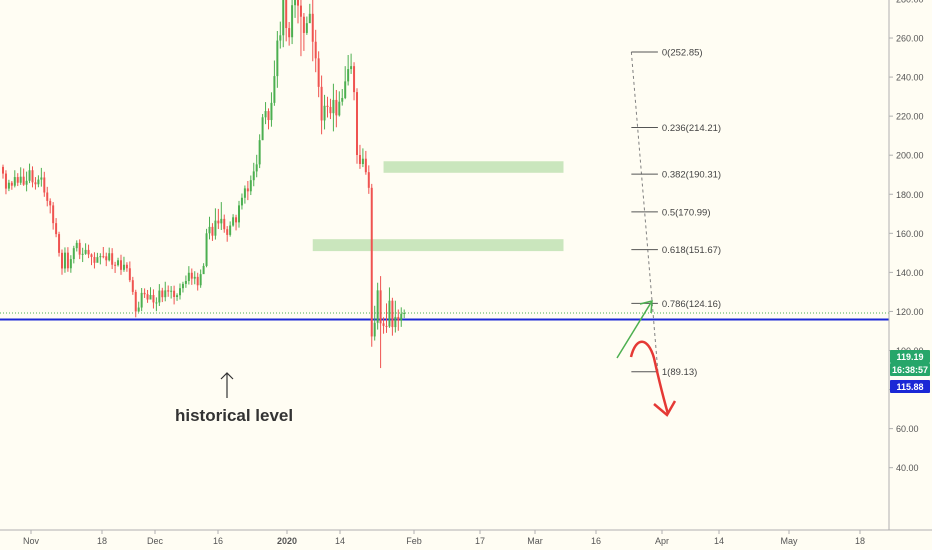 The image size is (932, 550). Describe the element at coordinates (466, 537) in the screenshot. I see `time-axis: Nov 18 Dec 16 2020 14 Feb 17 Mar 16 Apr 14 May 18` at that location.